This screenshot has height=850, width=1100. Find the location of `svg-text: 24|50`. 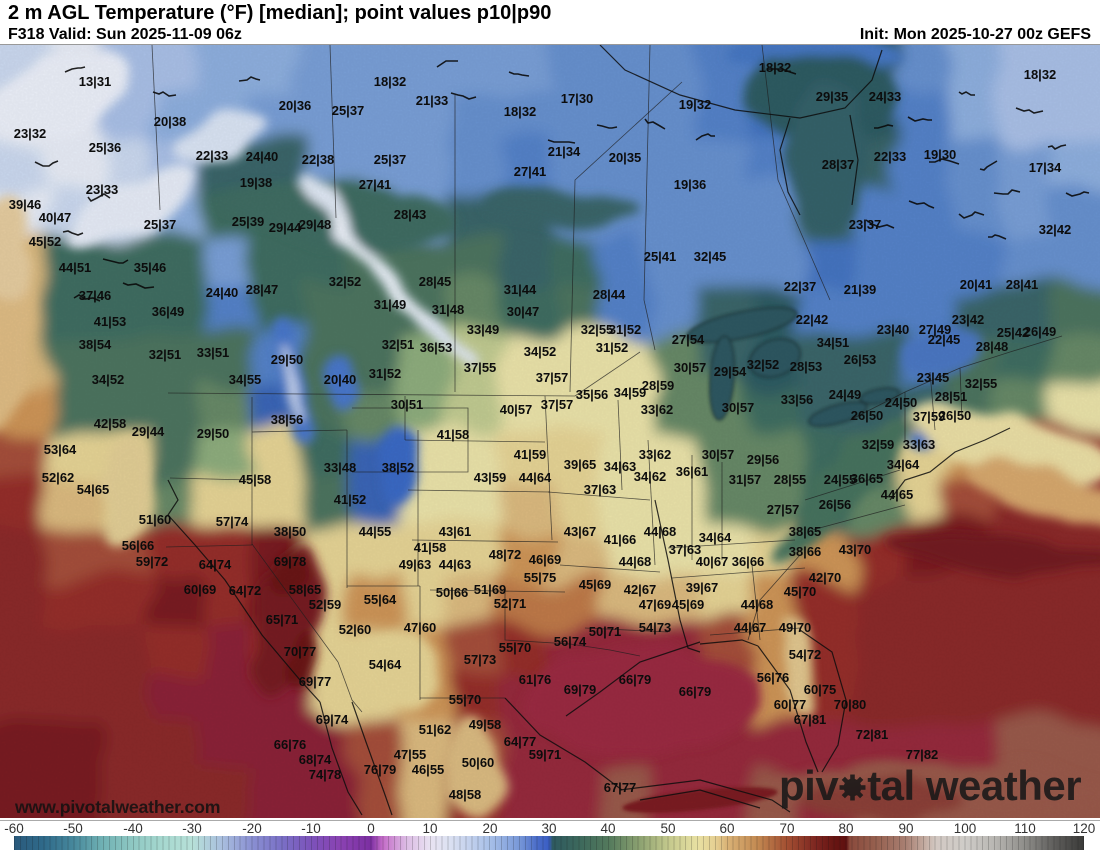

svg-text: 24|50 is located at coordinates (901, 402).